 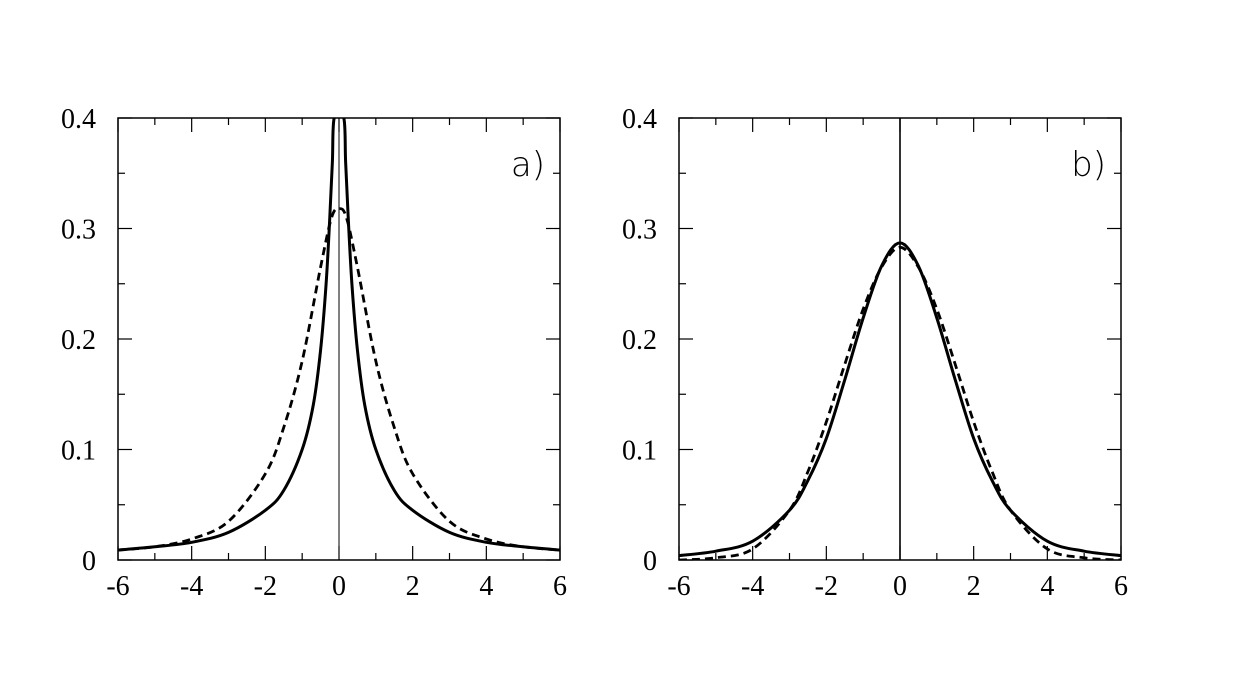 I want to click on panel-label: b), so click(x=1088, y=165).